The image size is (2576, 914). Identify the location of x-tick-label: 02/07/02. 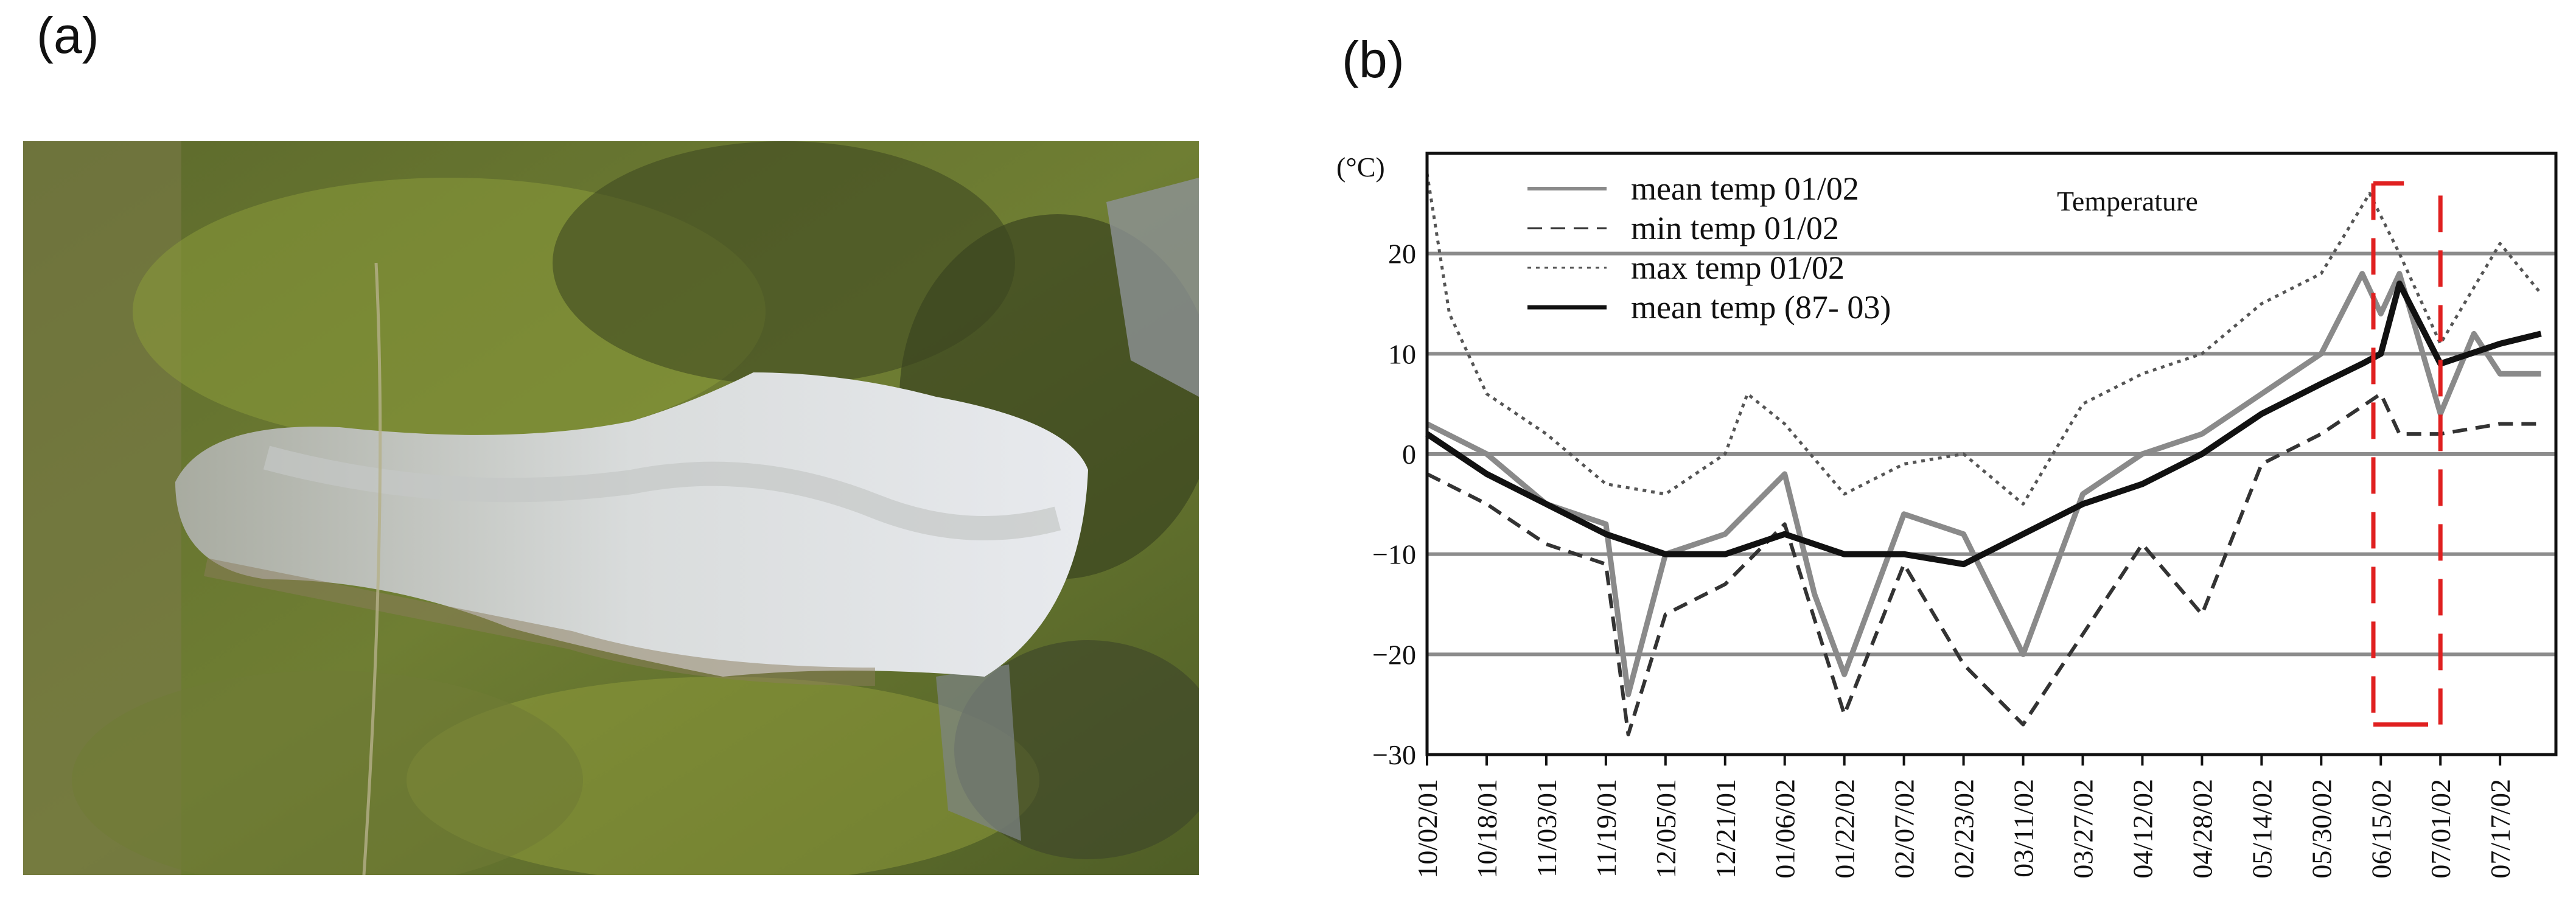
(1904, 829).